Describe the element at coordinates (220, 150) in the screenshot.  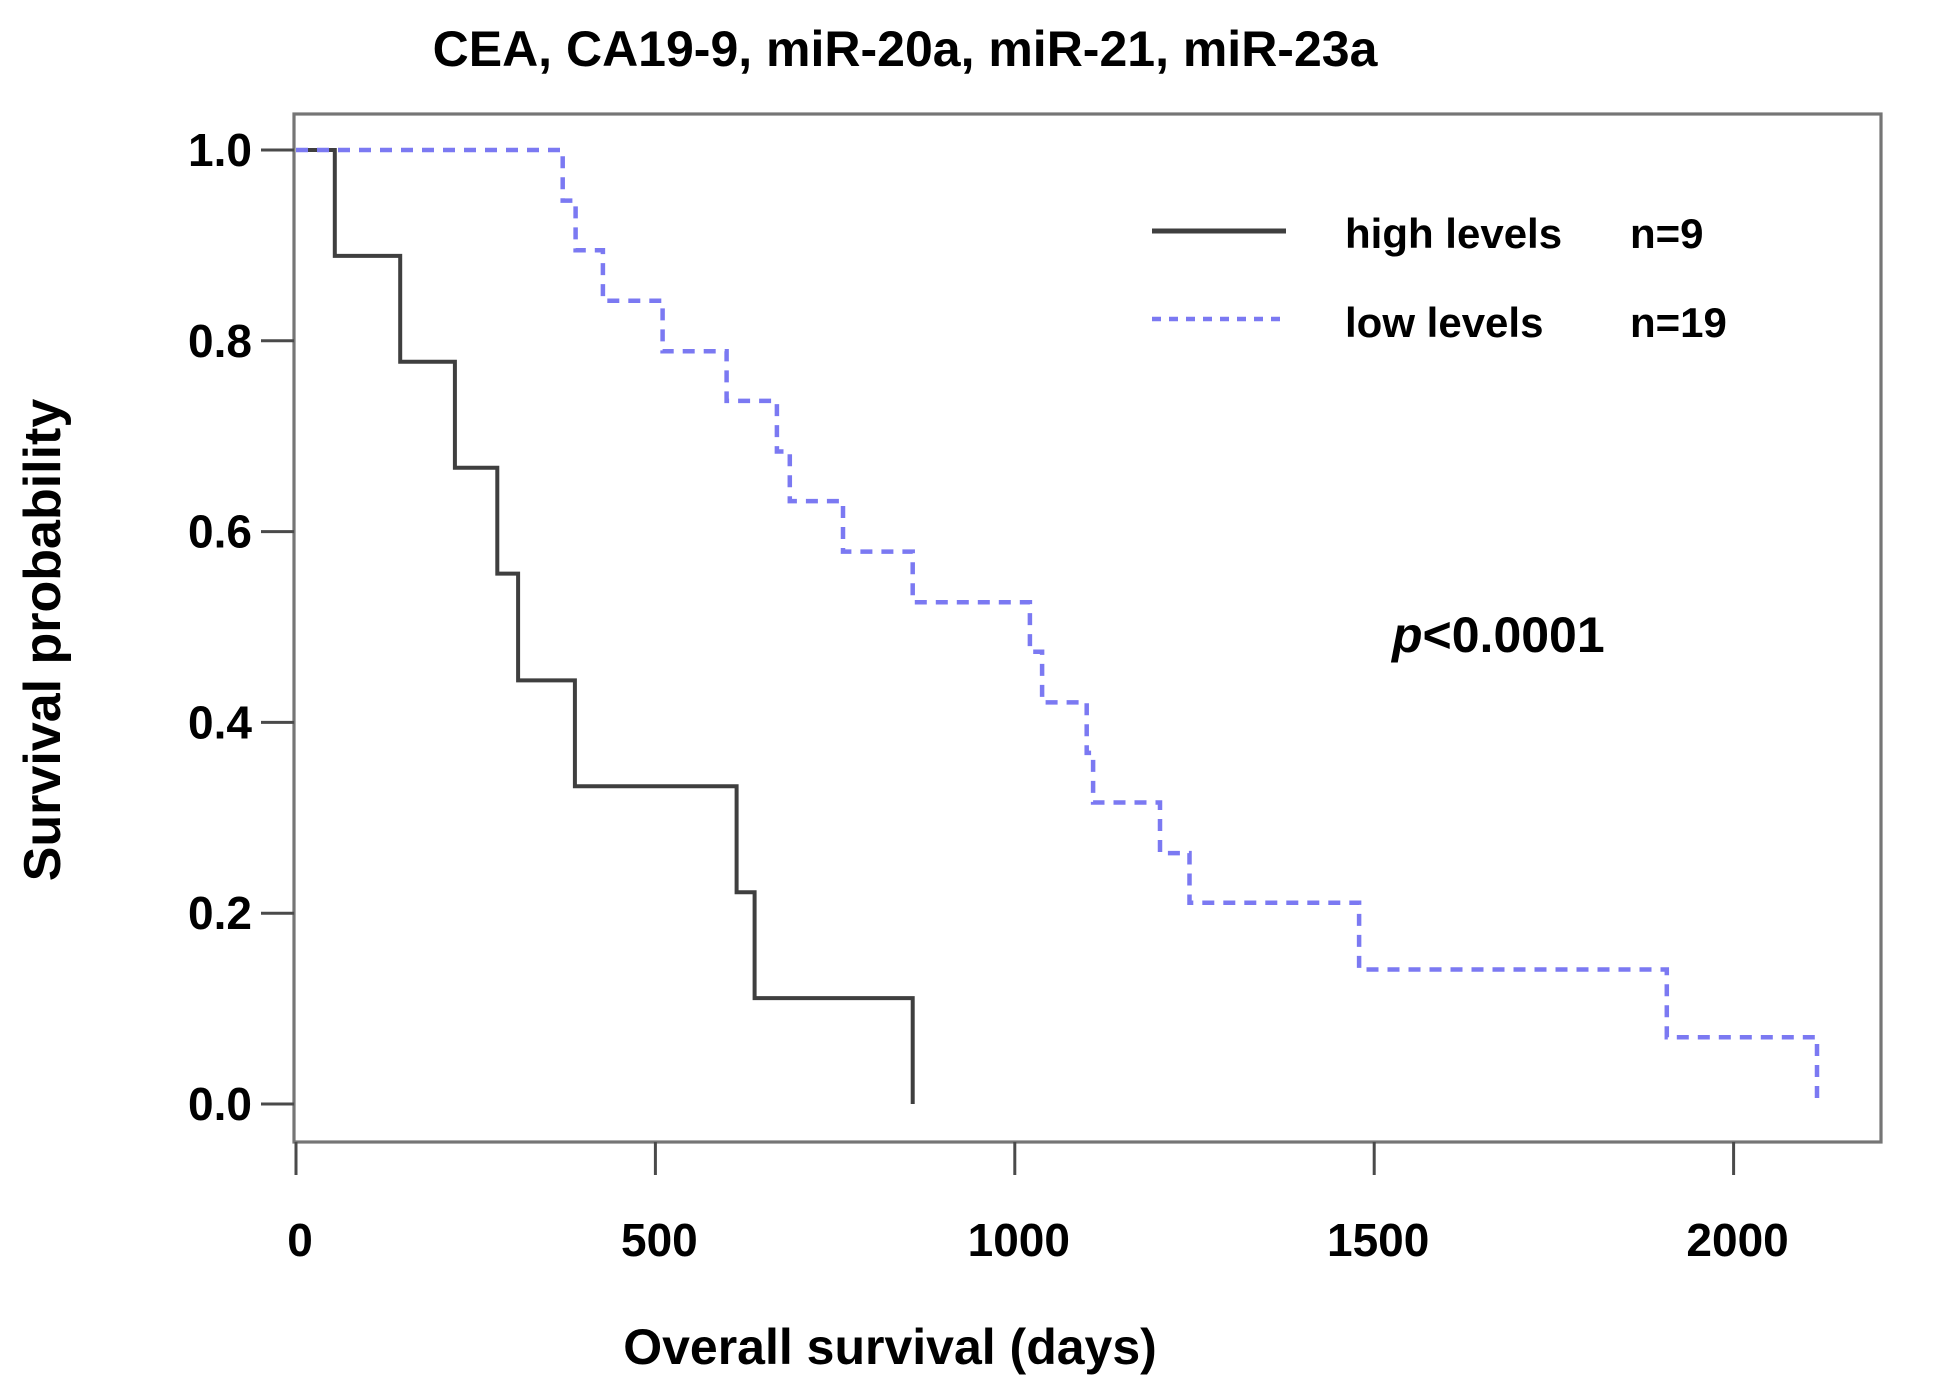
I see `y-tick-label: 1.0` at that location.